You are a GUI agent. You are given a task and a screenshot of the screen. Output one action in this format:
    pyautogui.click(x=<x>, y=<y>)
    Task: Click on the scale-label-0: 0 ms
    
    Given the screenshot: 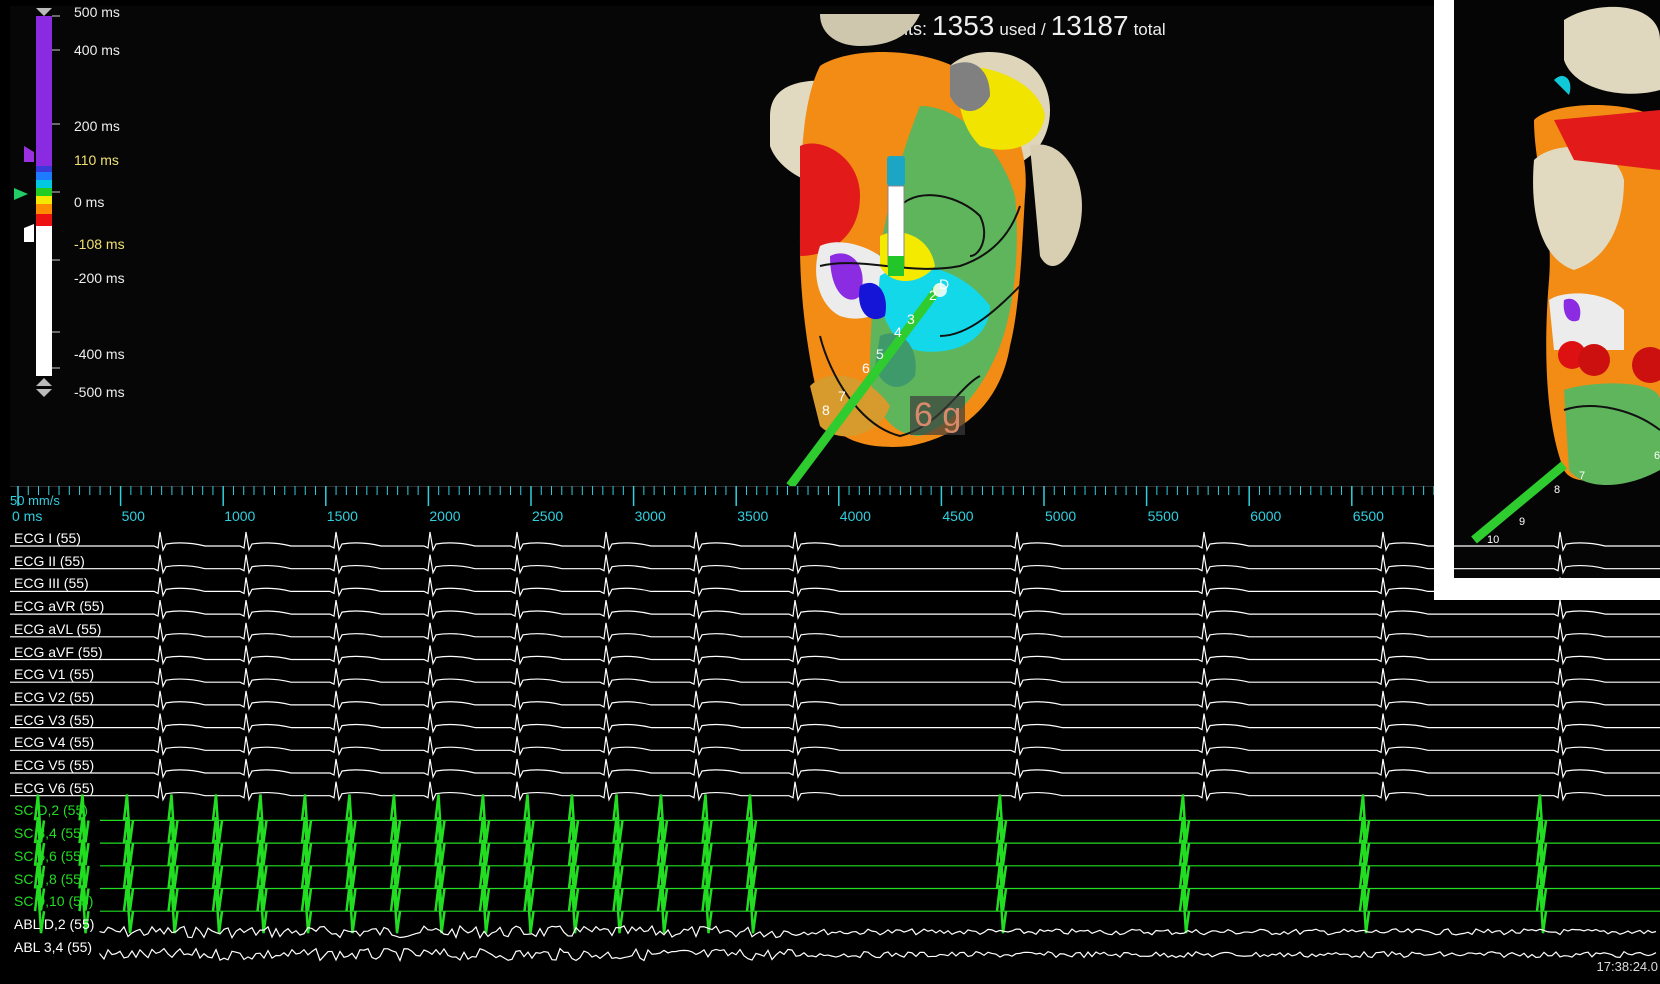 What is the action you would take?
    pyautogui.click(x=89, y=202)
    